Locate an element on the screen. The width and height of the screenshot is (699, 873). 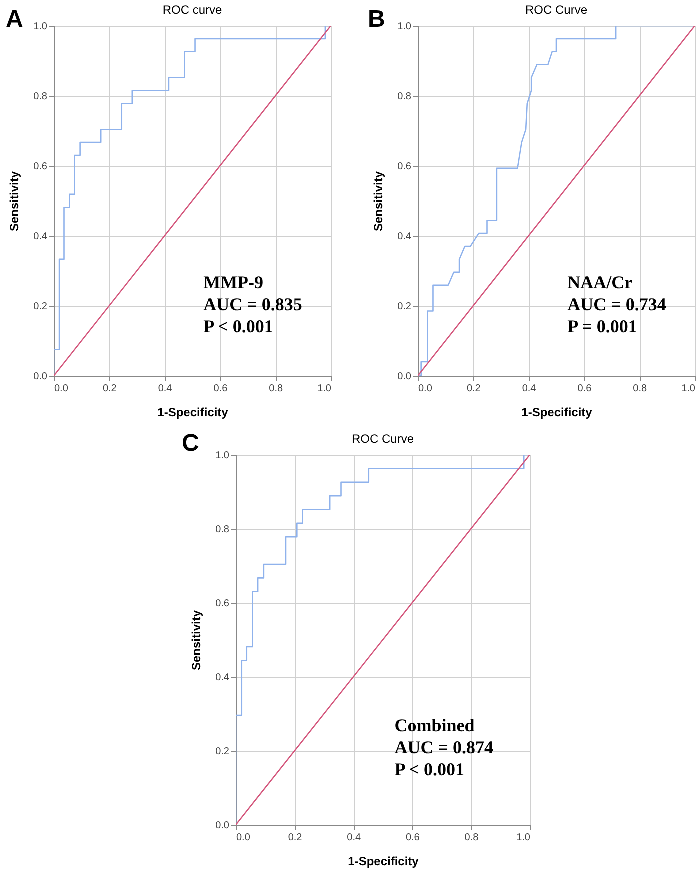
annotation: Combined is located at coordinates (434, 726).